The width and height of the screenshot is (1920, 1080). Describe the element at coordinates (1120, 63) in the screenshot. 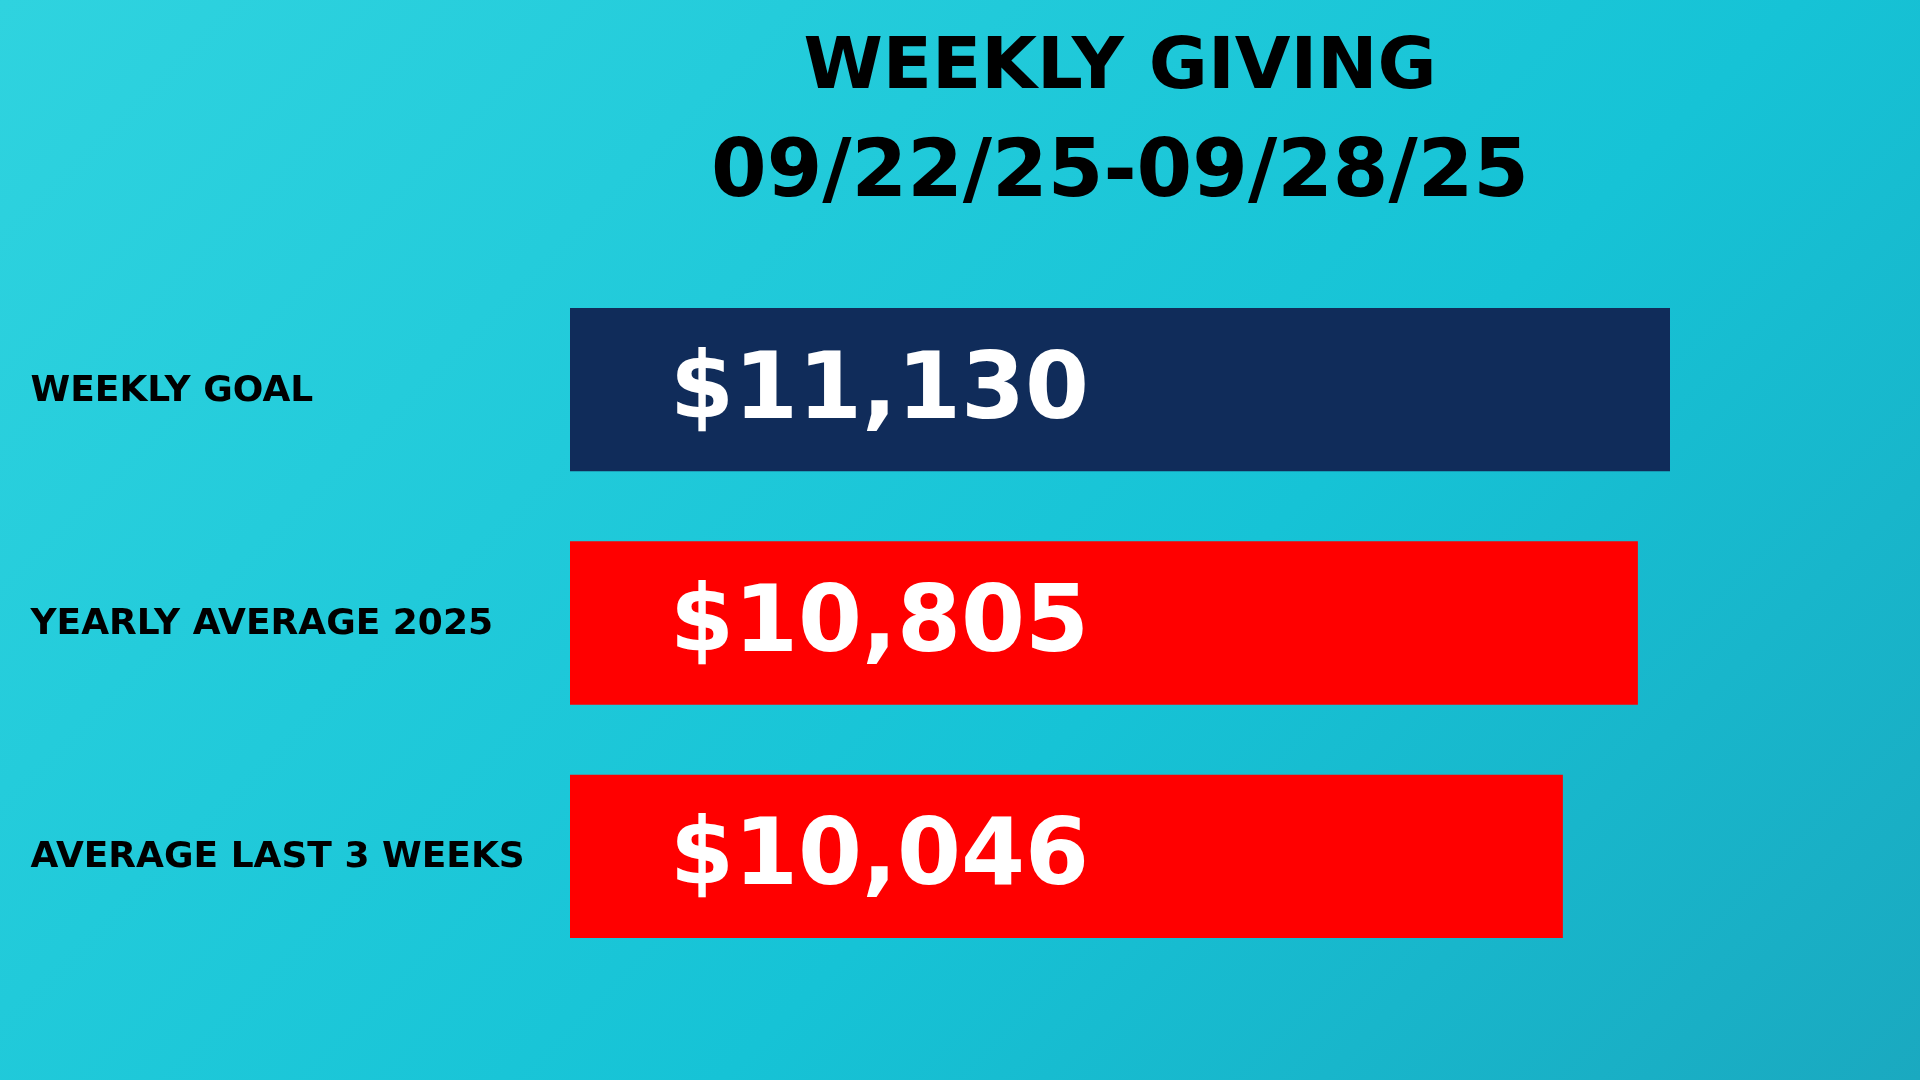

I see `chart-title: WEEKLY GIVING` at that location.